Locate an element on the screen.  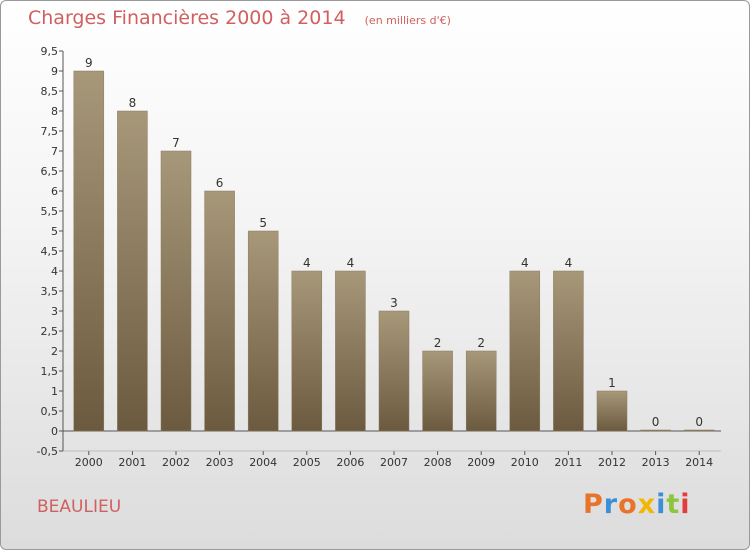
logo-letter: P is located at coordinates (593, 504).